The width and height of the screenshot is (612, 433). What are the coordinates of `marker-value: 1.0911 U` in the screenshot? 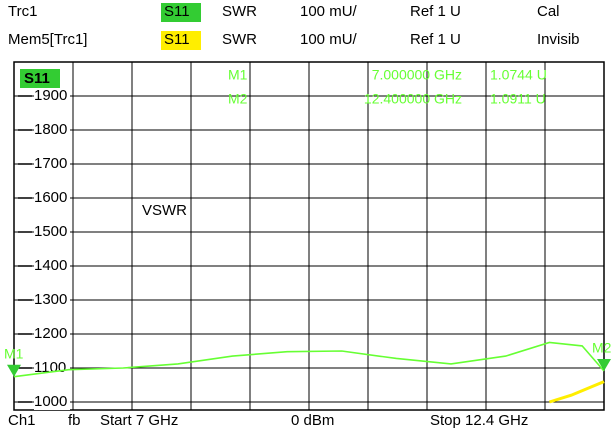 It's located at (518, 99).